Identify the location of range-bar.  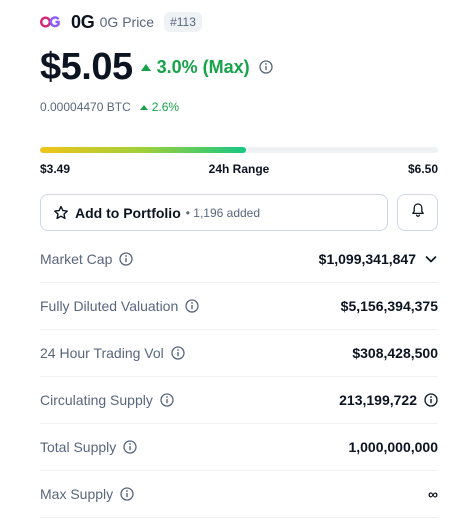
(239, 150).